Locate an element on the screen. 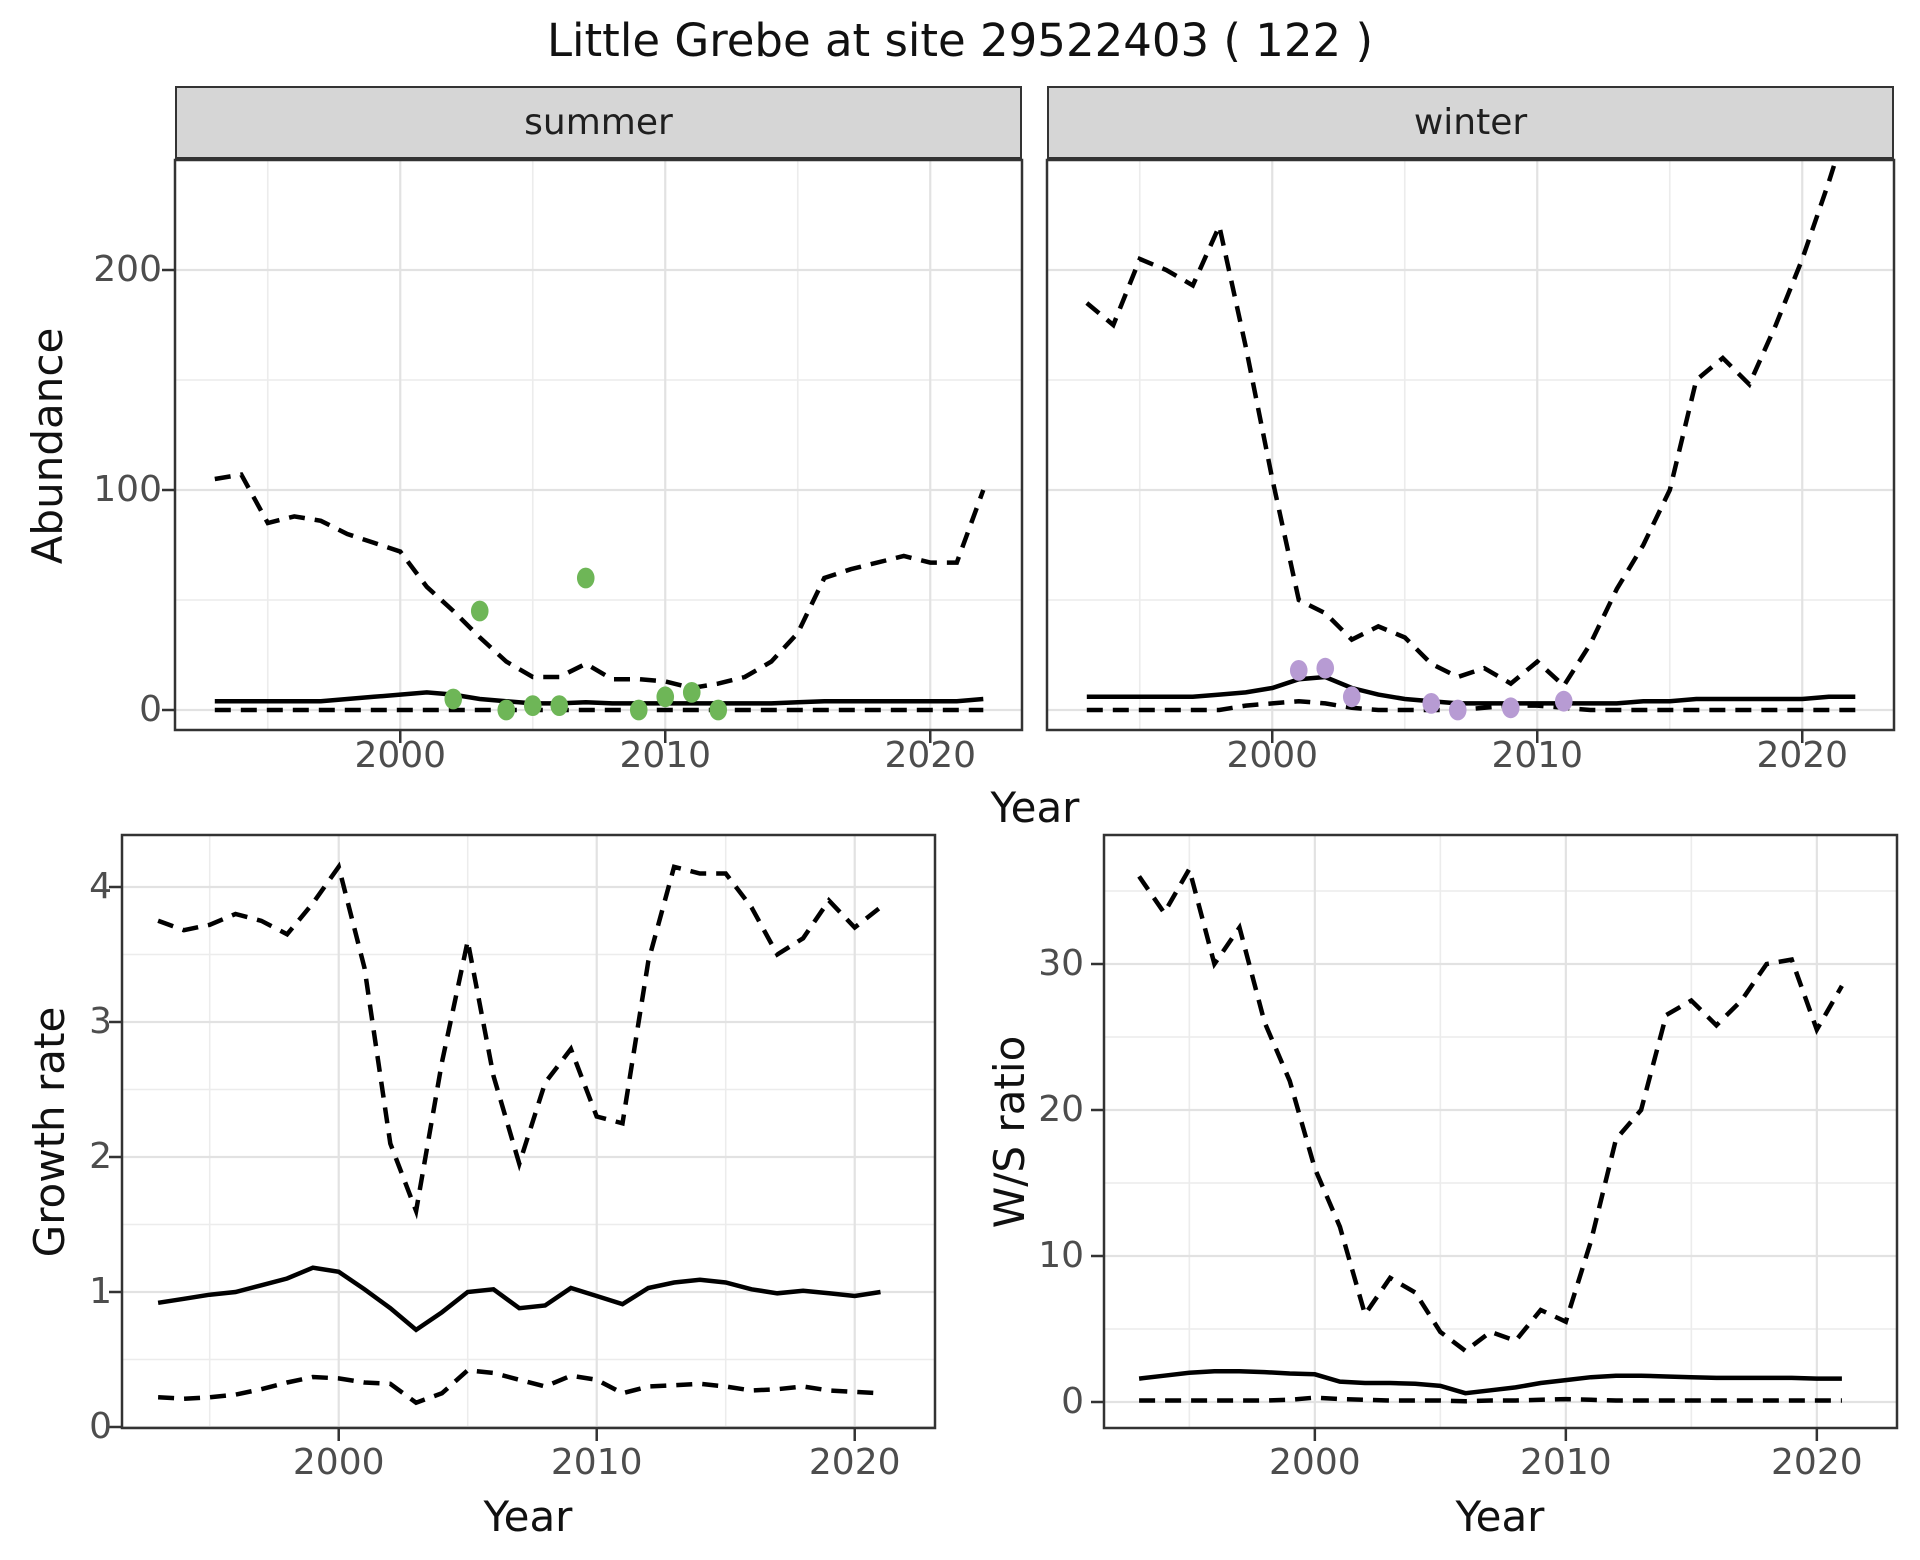 This screenshot has width=1920, height=1560. y-tick-label: 2 is located at coordinates (100, 1156).